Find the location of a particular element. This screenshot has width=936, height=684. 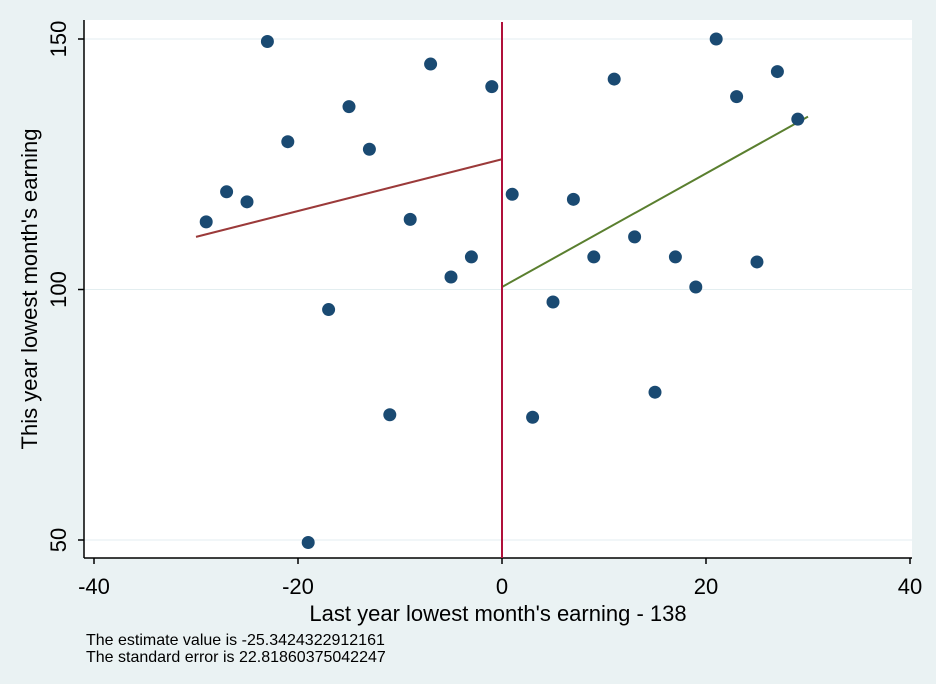

x-tick-label: 0 is located at coordinates (502, 586).